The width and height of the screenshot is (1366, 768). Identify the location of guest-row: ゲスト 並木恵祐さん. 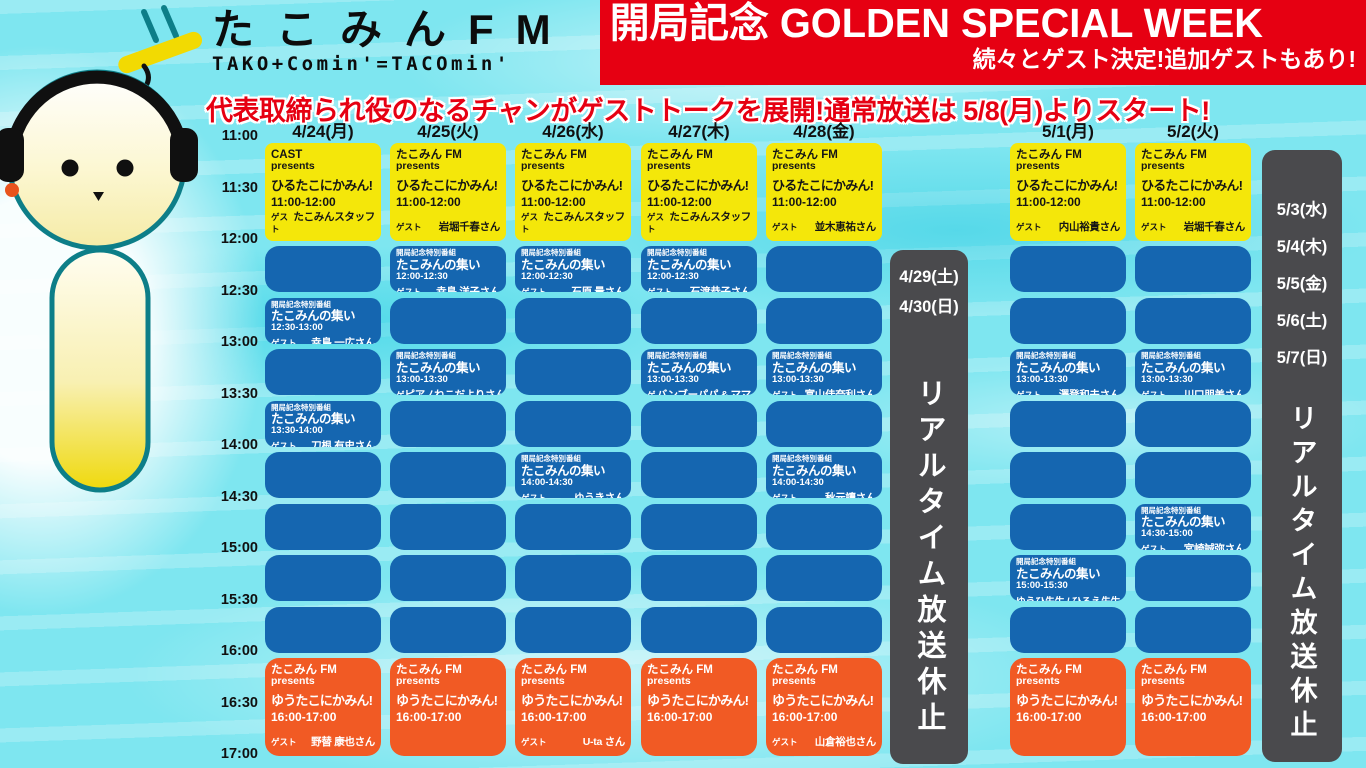
(824, 226).